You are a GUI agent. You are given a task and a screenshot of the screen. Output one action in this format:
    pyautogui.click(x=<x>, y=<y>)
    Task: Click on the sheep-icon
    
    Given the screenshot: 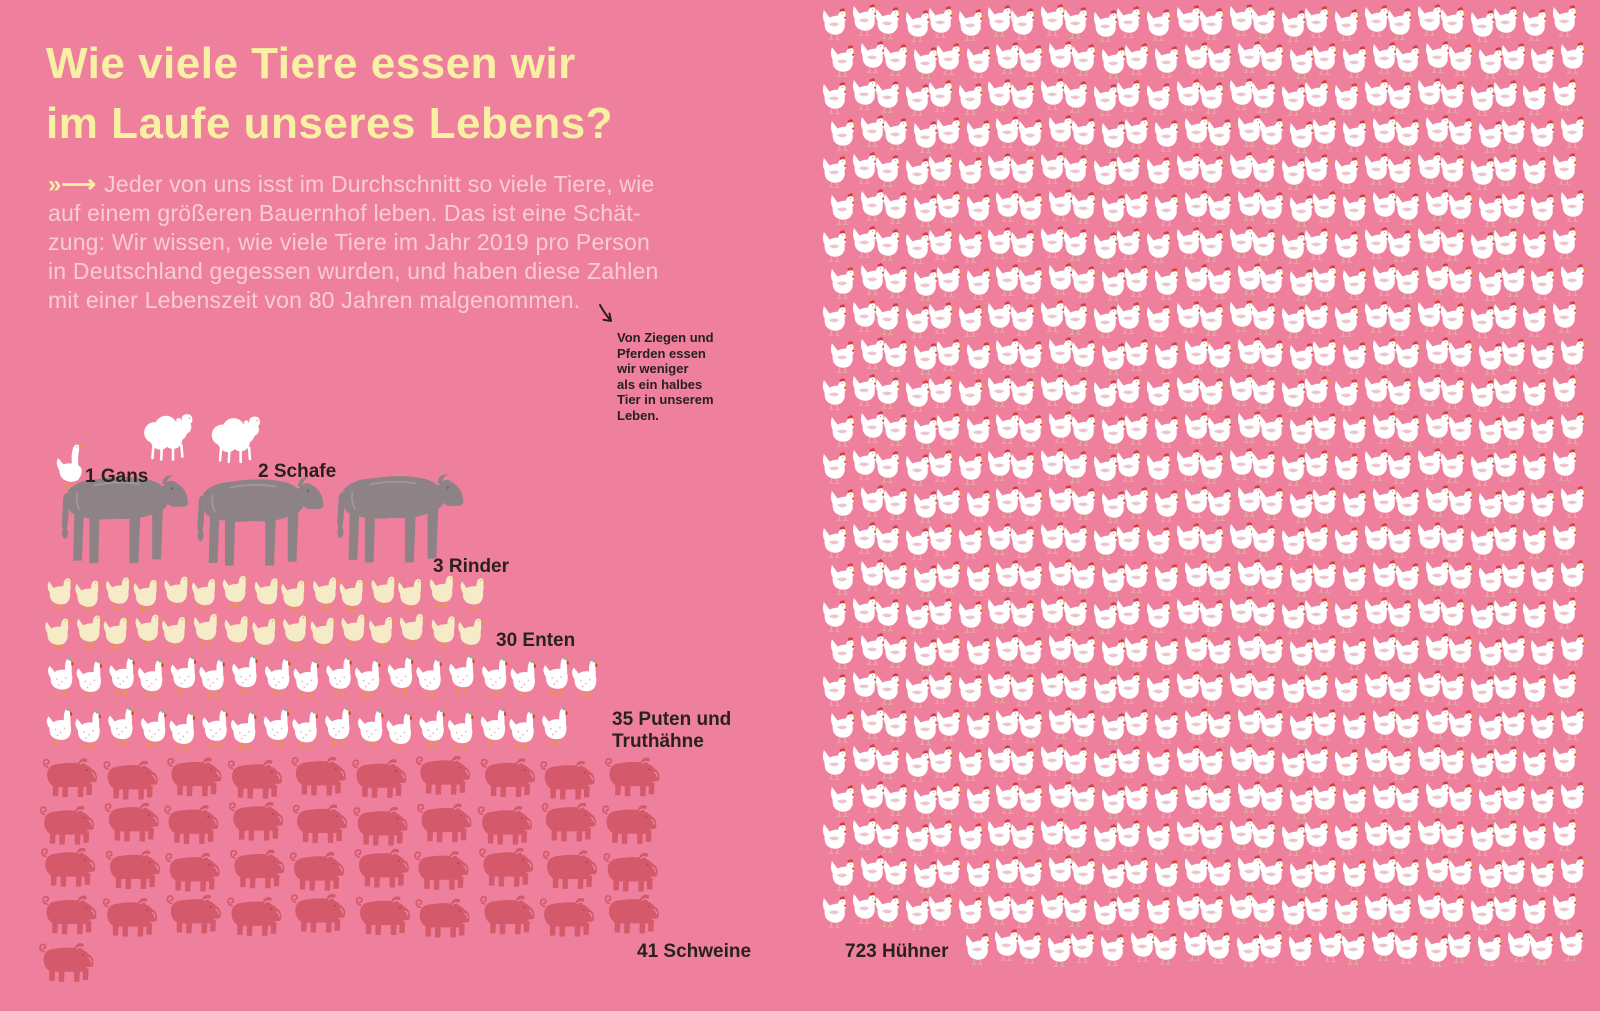 What is the action you would take?
    pyautogui.click(x=169, y=435)
    